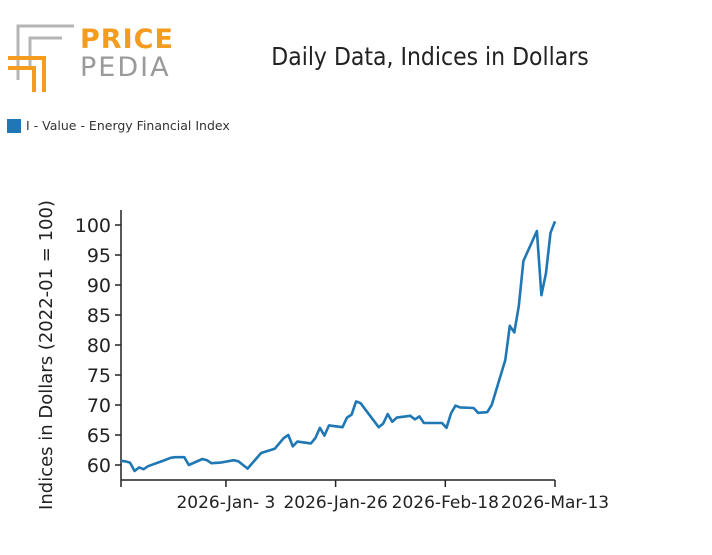 This screenshot has height=555, width=712. Describe the element at coordinates (127, 39) in the screenshot. I see `logo-word-price: PRICE` at that location.